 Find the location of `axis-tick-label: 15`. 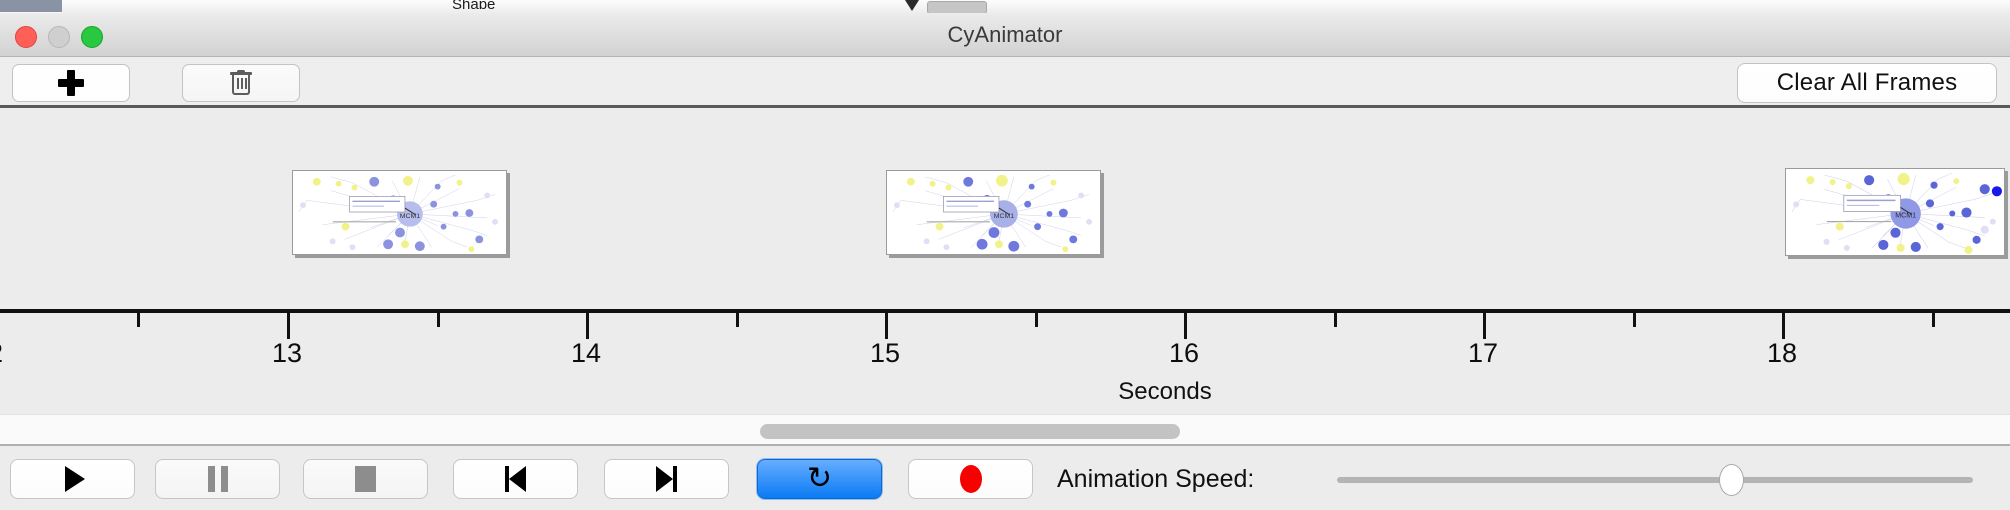

axis-tick-label: 15 is located at coordinates (885, 353).